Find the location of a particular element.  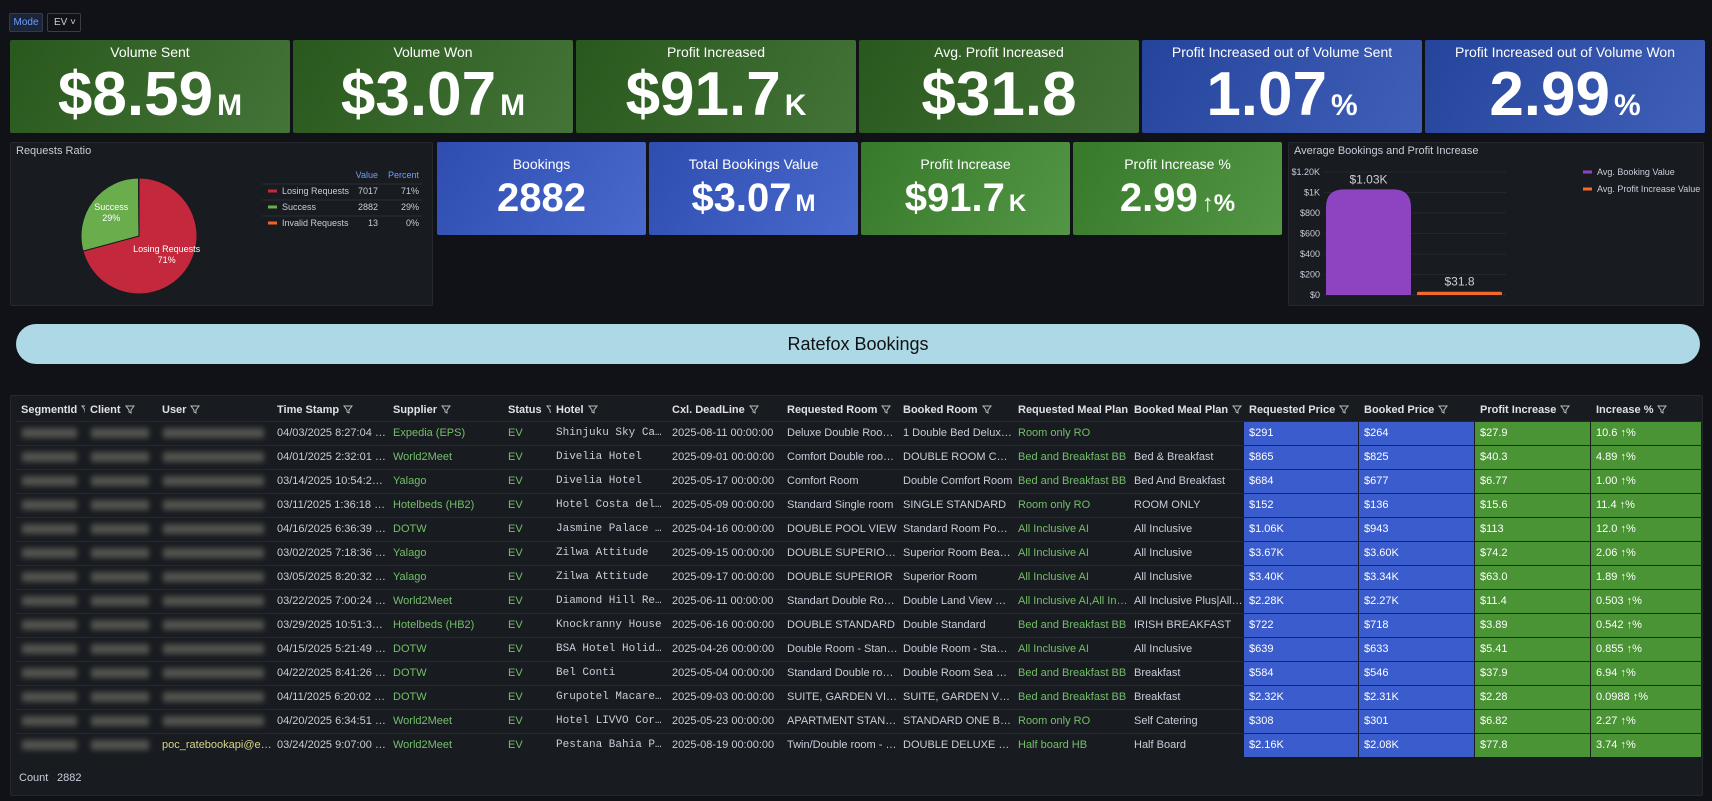

table-cell: Standard Room Pool View is located at coordinates (958, 529).